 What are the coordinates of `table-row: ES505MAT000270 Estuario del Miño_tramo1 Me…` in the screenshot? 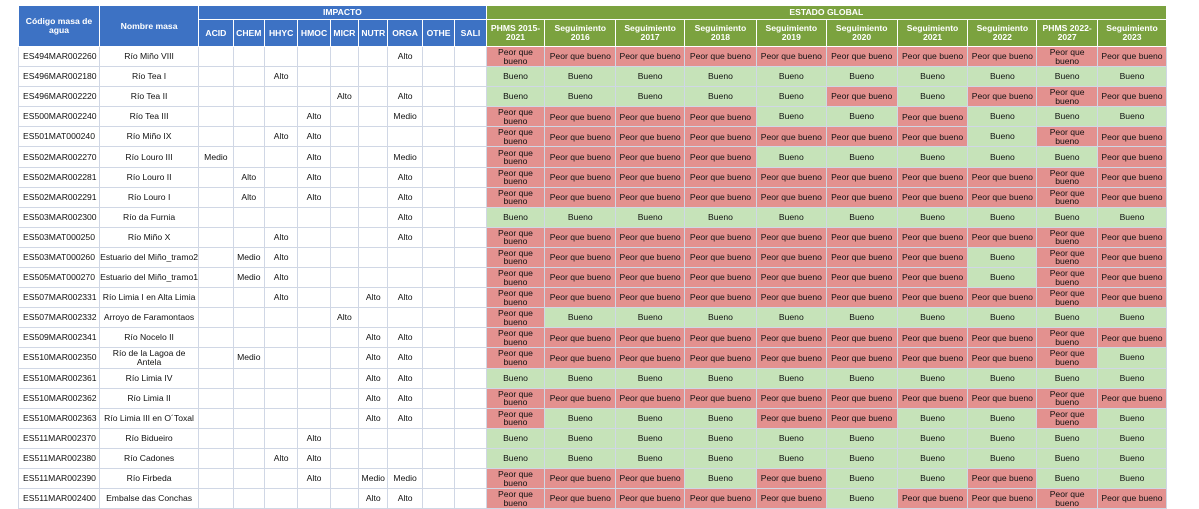 It's located at (592, 278).